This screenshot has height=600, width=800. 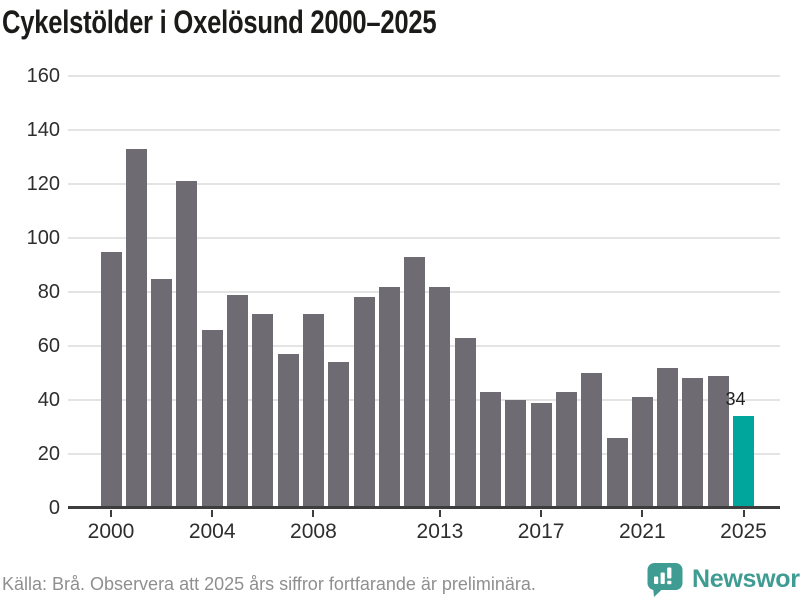 What do you see at coordinates (718, 441) in the screenshot?
I see `bar-2024` at bounding box center [718, 441].